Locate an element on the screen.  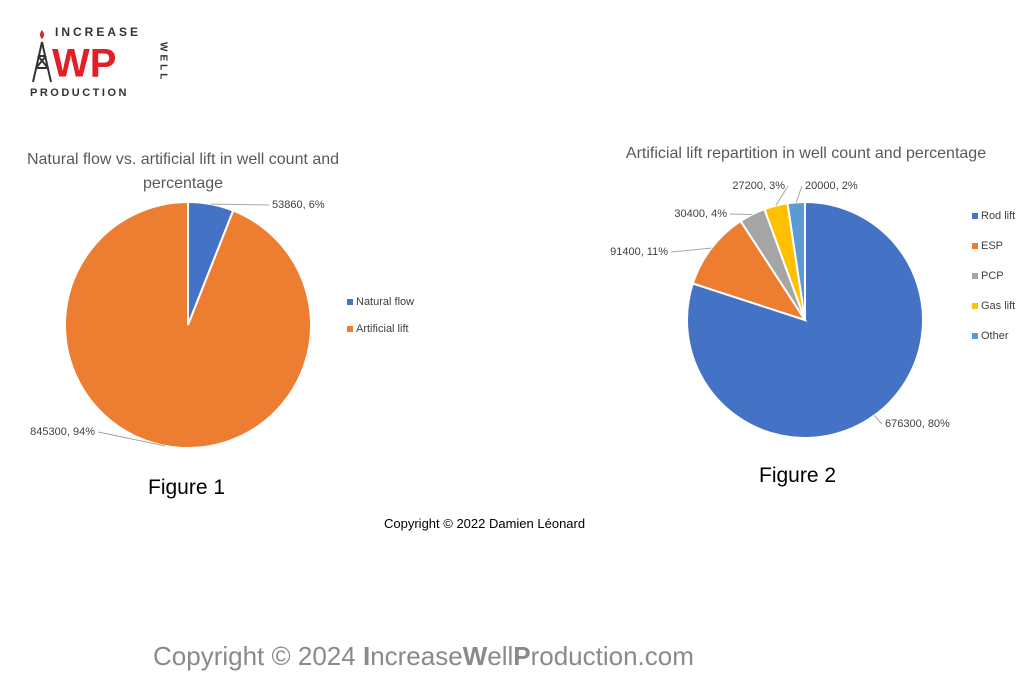
copyright: Copyright © 2022 Damien Léonard is located at coordinates (485, 523).